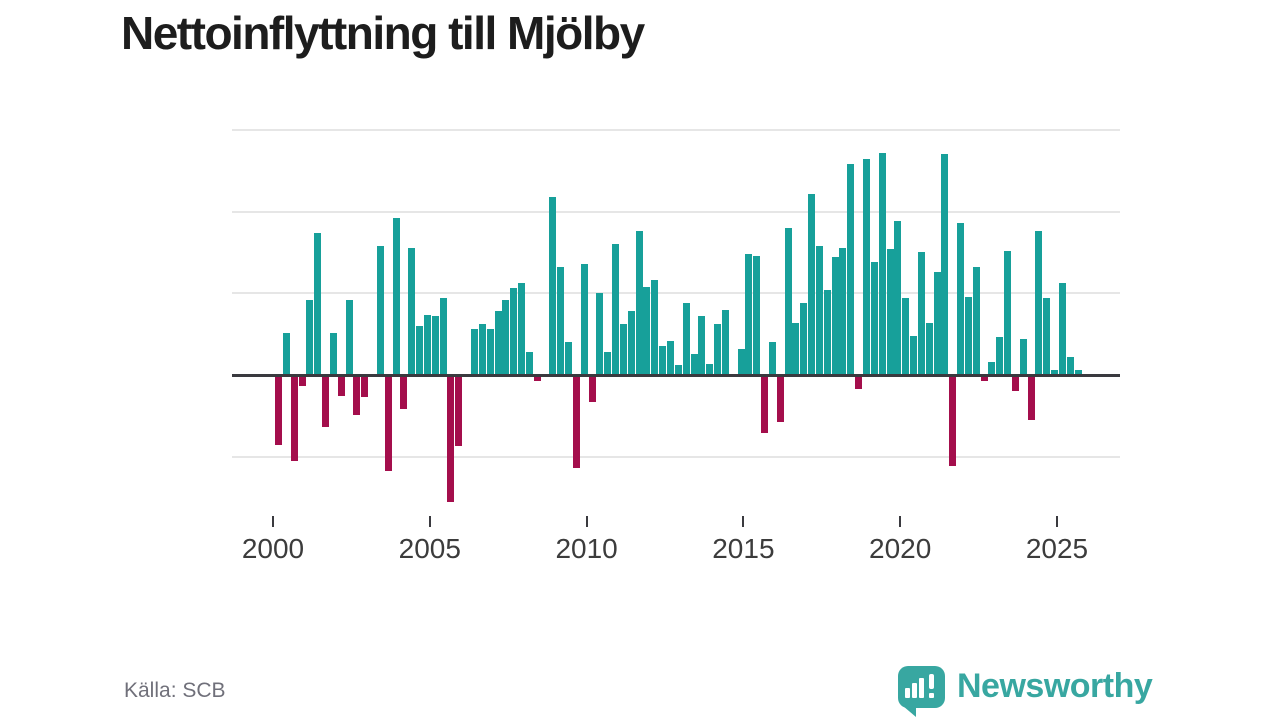 This screenshot has width=1280, height=720. I want to click on x-tick-label: 2005, so click(429, 548).